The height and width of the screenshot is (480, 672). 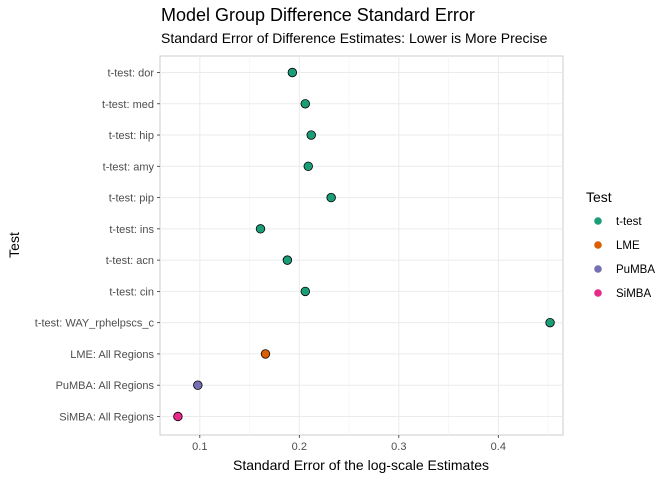 I want to click on y-tick-label: t-test: ins, so click(x=131, y=230).